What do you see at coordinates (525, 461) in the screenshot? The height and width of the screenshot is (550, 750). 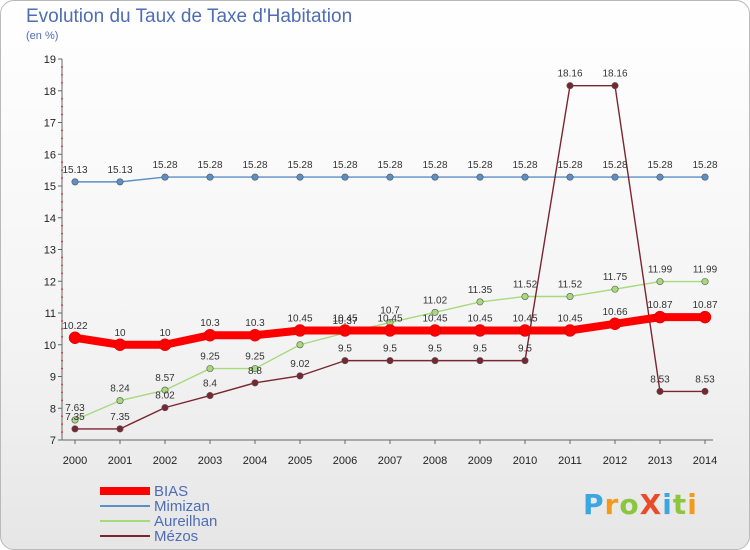 I see `x-tick-label: 2010` at bounding box center [525, 461].